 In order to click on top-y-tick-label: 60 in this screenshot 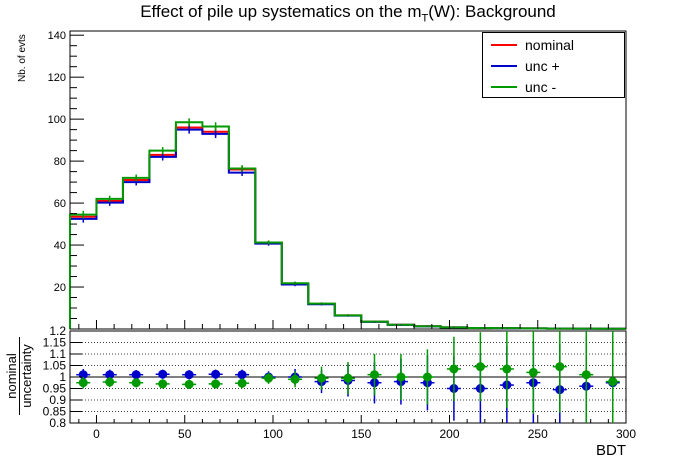, I will do `click(60, 204)`.